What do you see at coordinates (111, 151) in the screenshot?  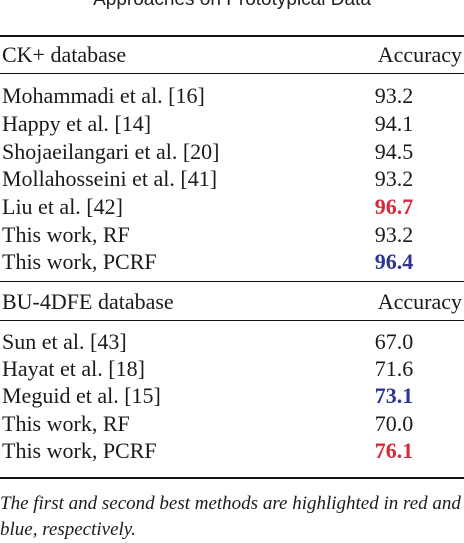 I see `method-cell: Shojaeilangari et al. [20]` at bounding box center [111, 151].